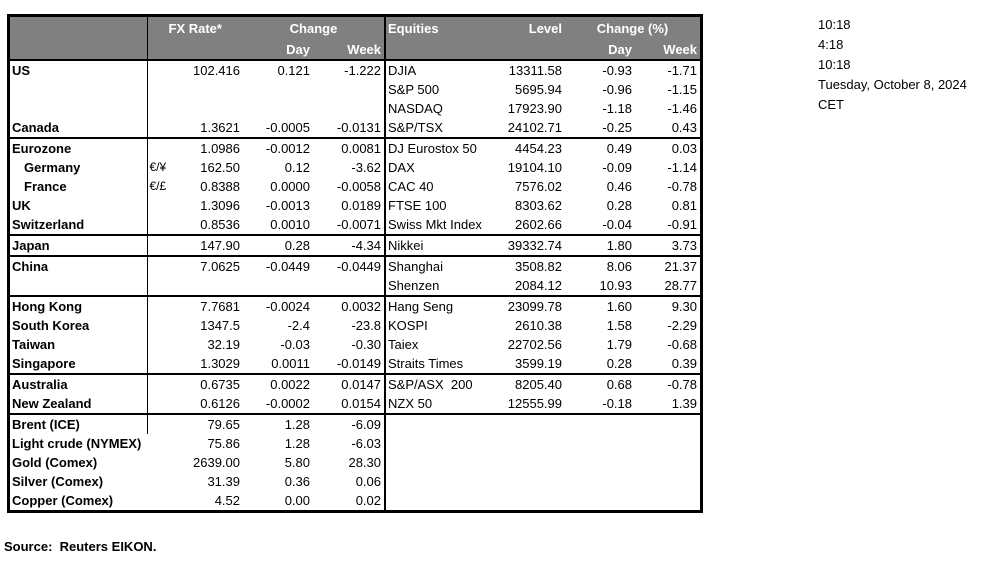  I want to click on time-line-2: 4:18, so click(831, 44).